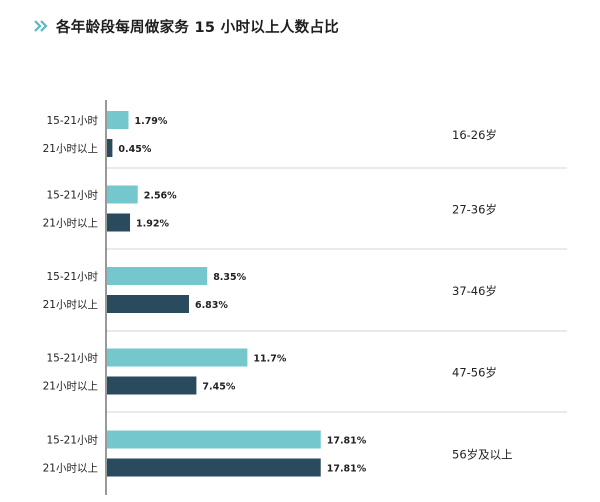 Image resolution: width=600 pixels, height=502 pixels. I want to click on bar-series1-group3, so click(157, 276).